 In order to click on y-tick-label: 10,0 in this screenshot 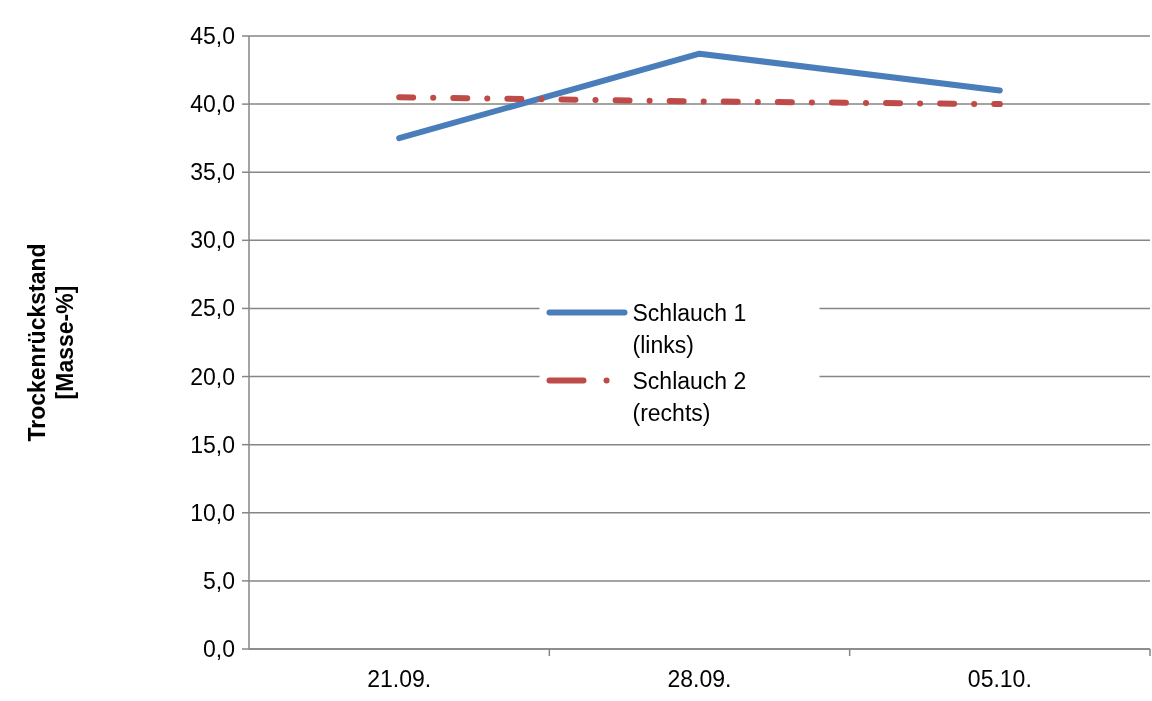, I will do `click(212, 512)`.